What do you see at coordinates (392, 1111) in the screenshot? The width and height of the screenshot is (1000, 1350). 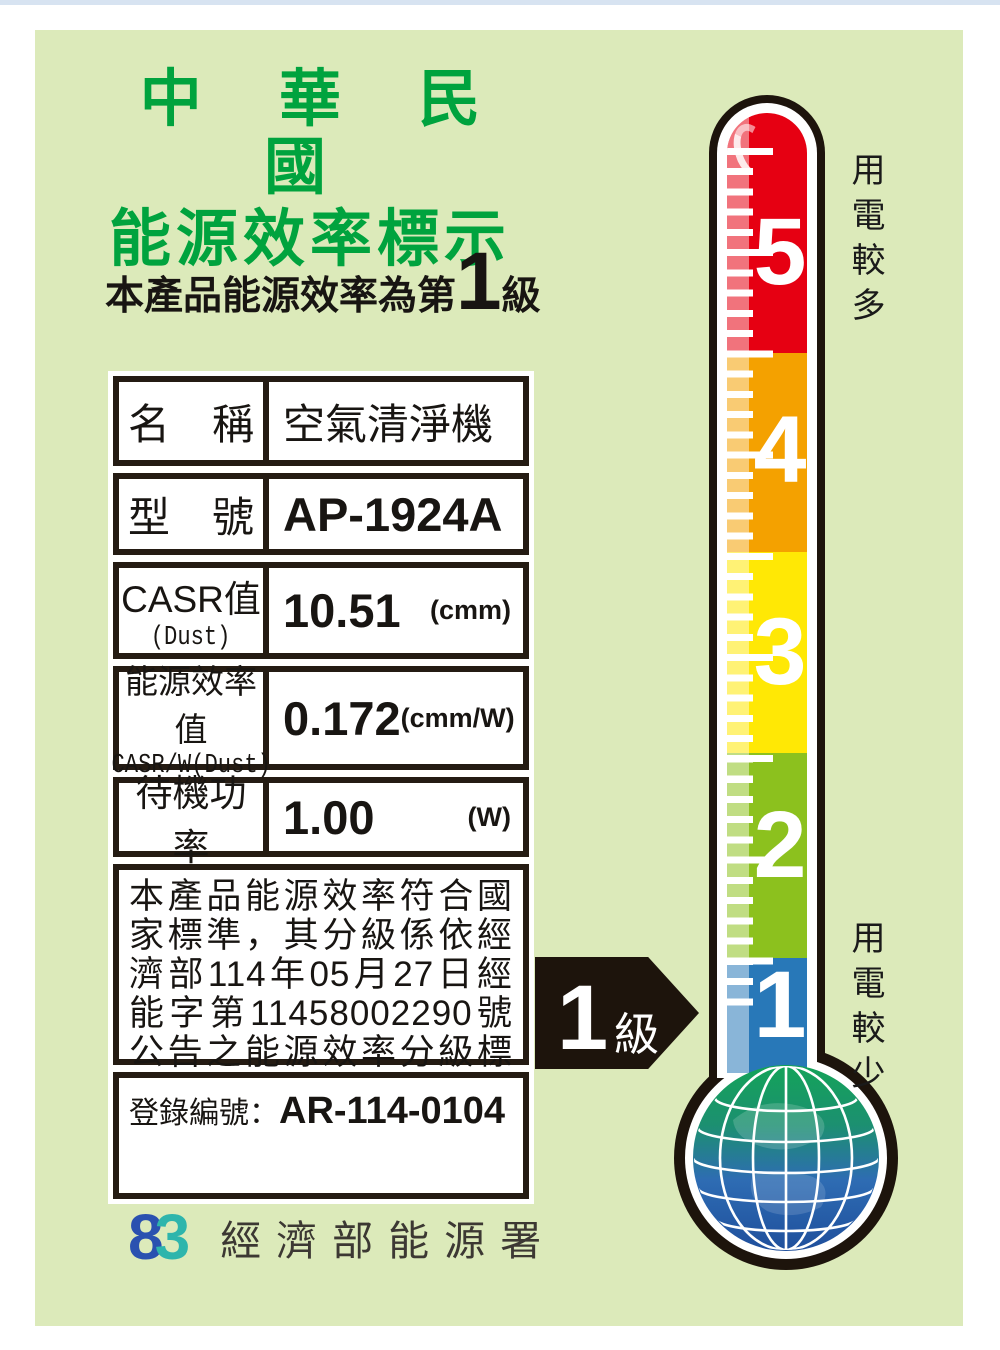 I see `registration-number: AR-114-0104` at bounding box center [392, 1111].